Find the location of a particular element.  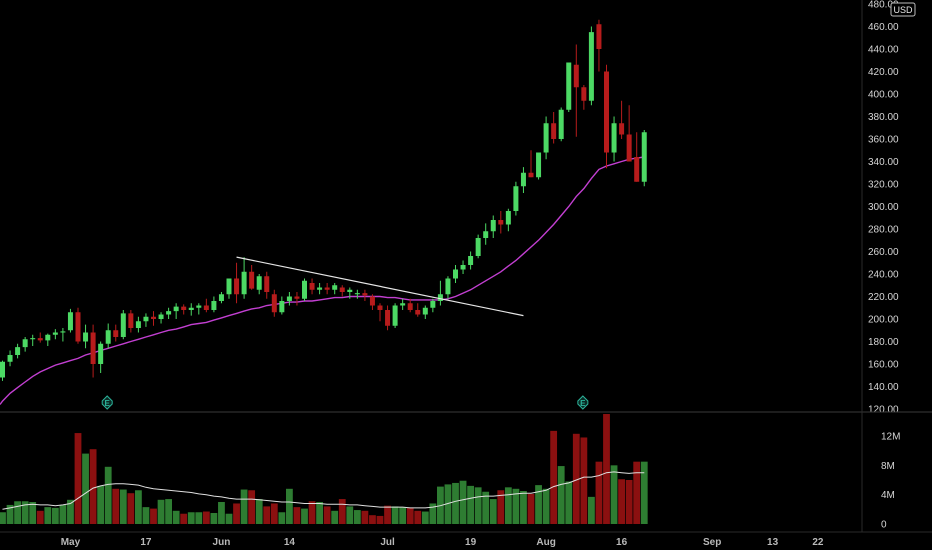

price-tick-label: 320.00 is located at coordinates (883, 185).